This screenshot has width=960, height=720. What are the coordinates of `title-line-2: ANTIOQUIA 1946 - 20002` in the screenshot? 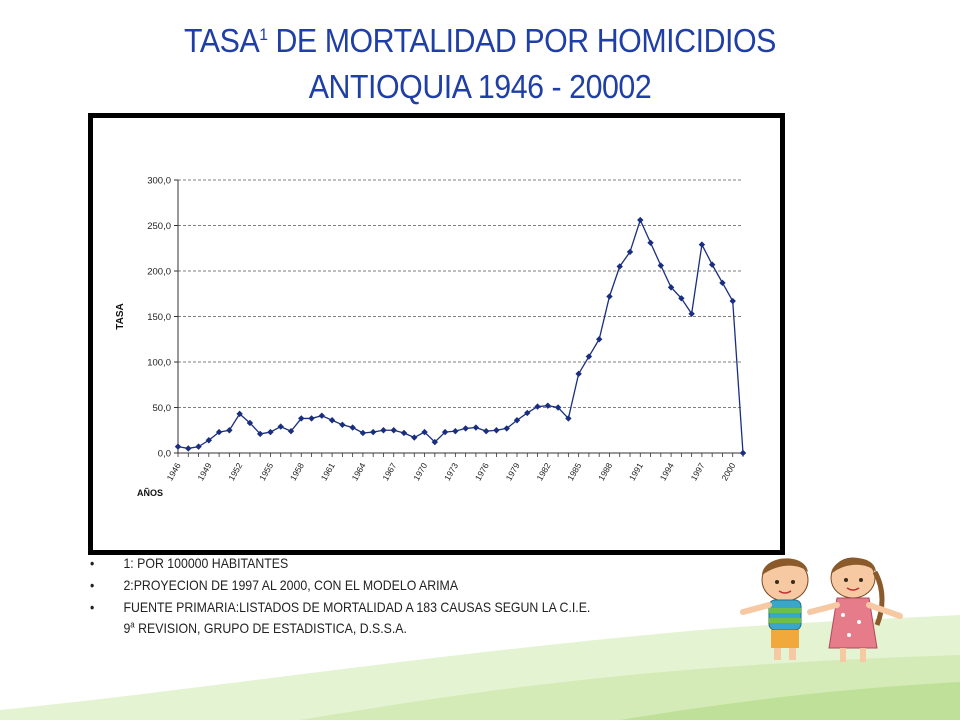 It's located at (480, 86).